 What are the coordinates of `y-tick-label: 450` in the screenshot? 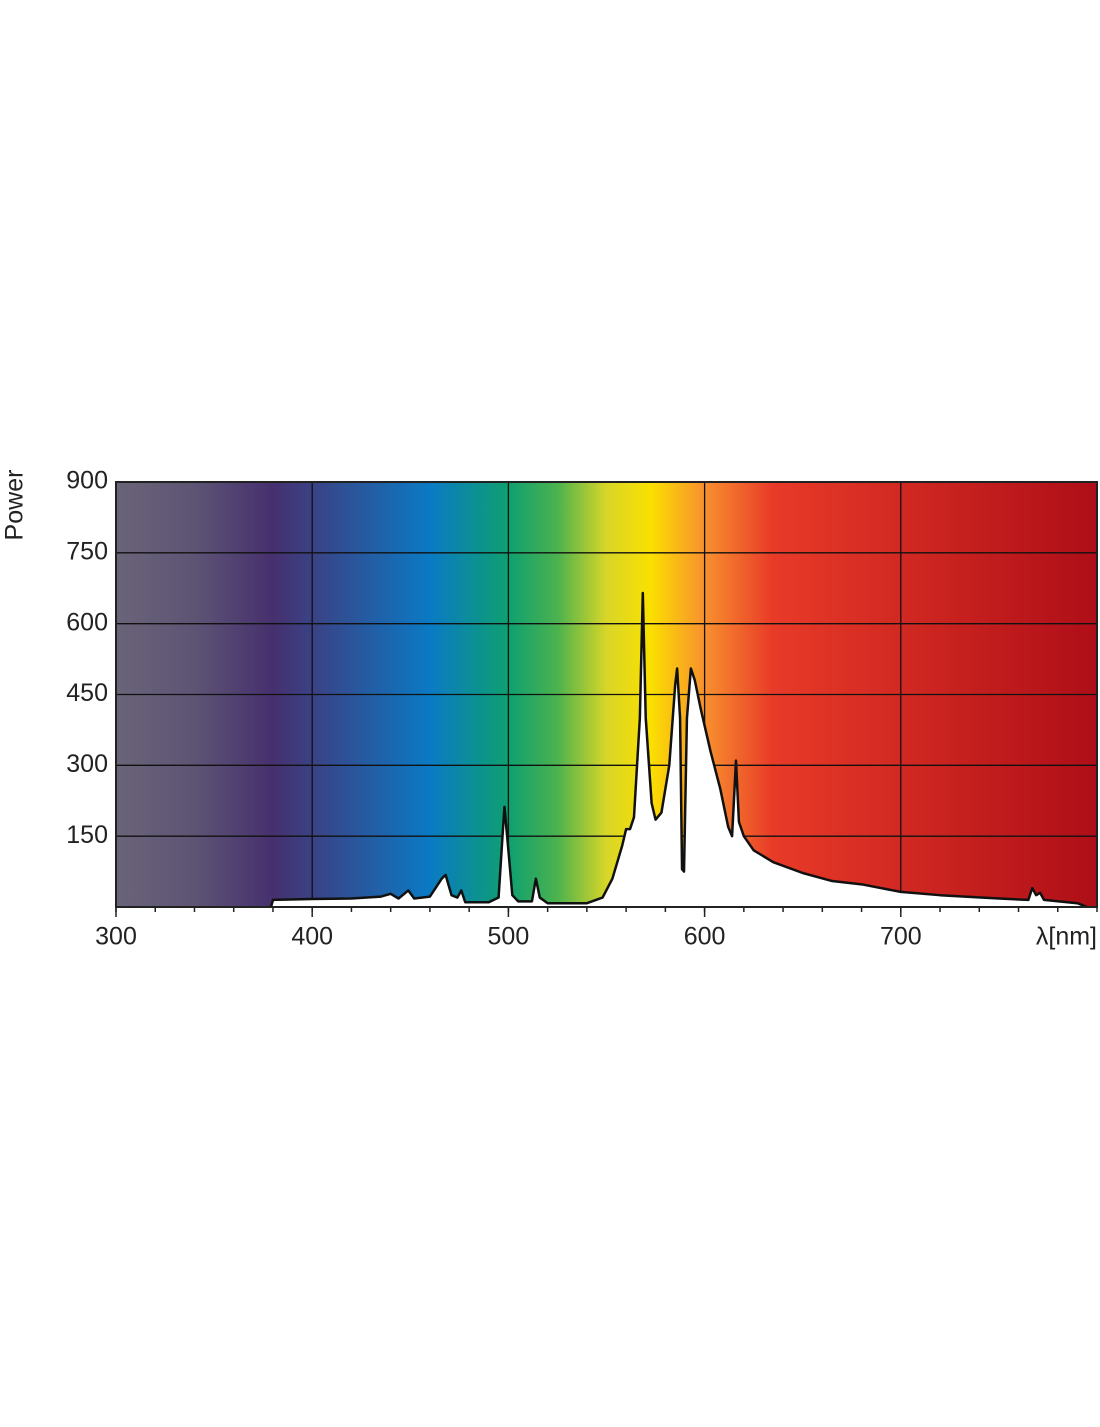 It's located at (87, 693).